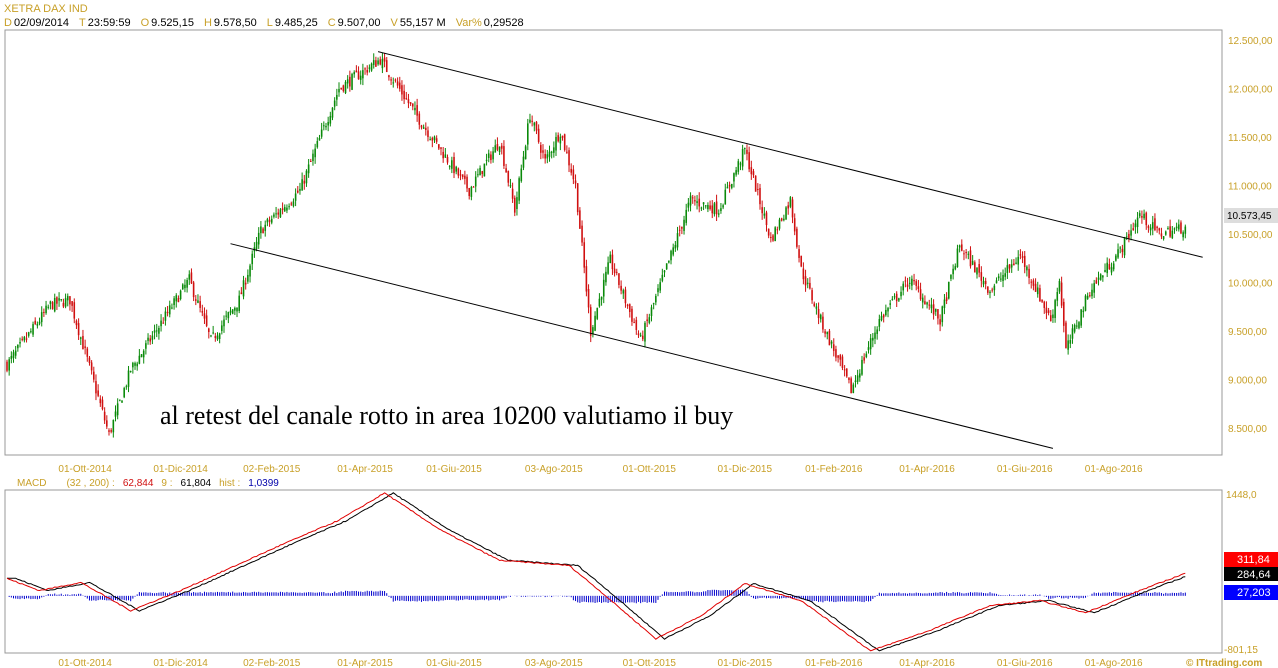  Describe the element at coordinates (1250, 235) in the screenshot. I see `price-tick-label: 10.500,00` at that location.